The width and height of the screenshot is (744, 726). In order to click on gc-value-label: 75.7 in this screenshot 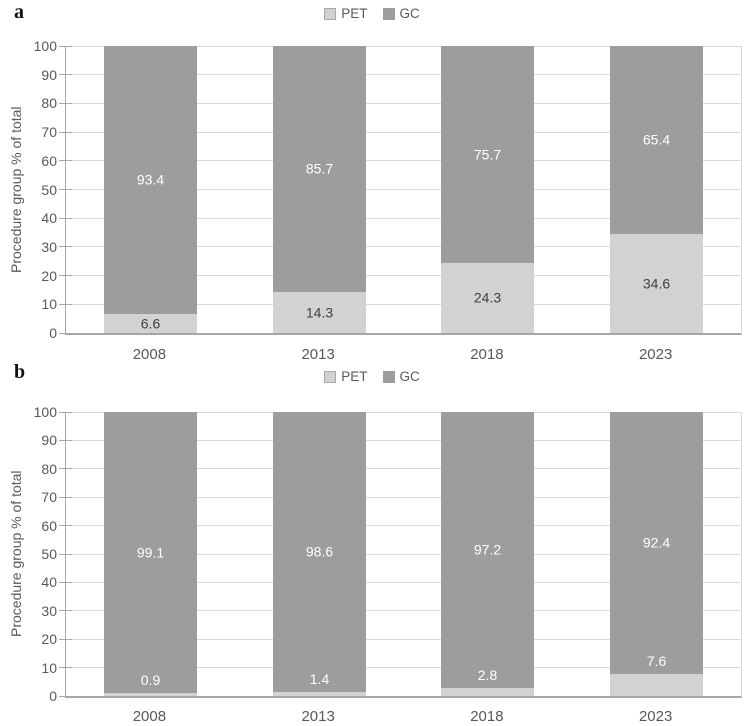, I will do `click(487, 154)`.